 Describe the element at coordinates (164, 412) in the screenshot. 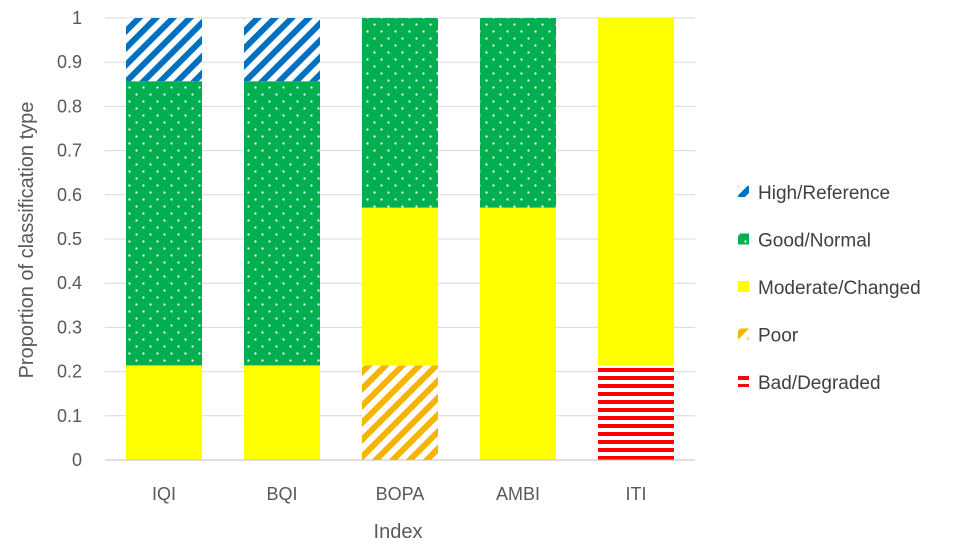

I see `bar-iqi-moderate-changed` at that location.